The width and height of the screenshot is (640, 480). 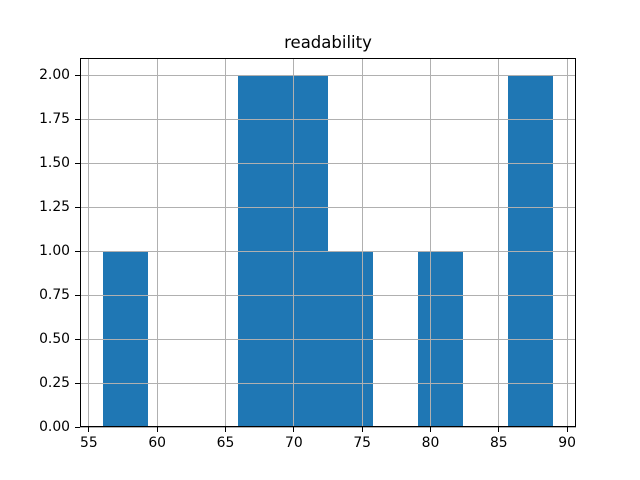 What do you see at coordinates (54, 338) in the screenshot?
I see `y-tick-label: 0.50` at bounding box center [54, 338].